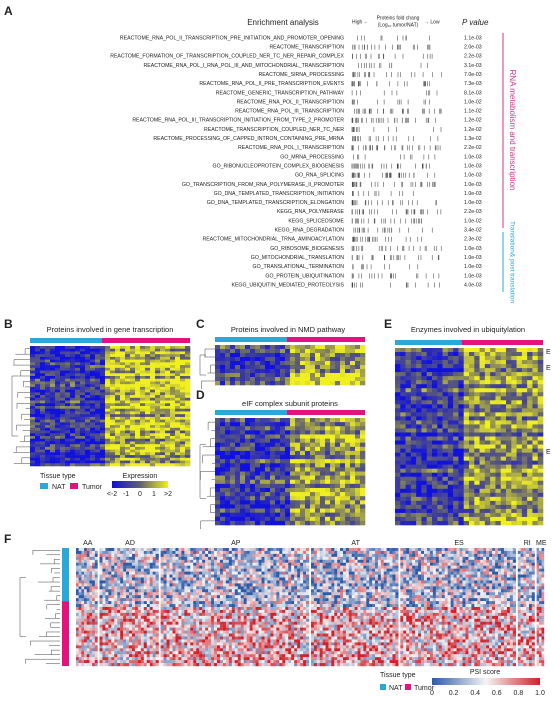 The width and height of the screenshot is (554, 703). What do you see at coordinates (432, 22) in the screenshot?
I see `low-label: → Low` at bounding box center [432, 22].